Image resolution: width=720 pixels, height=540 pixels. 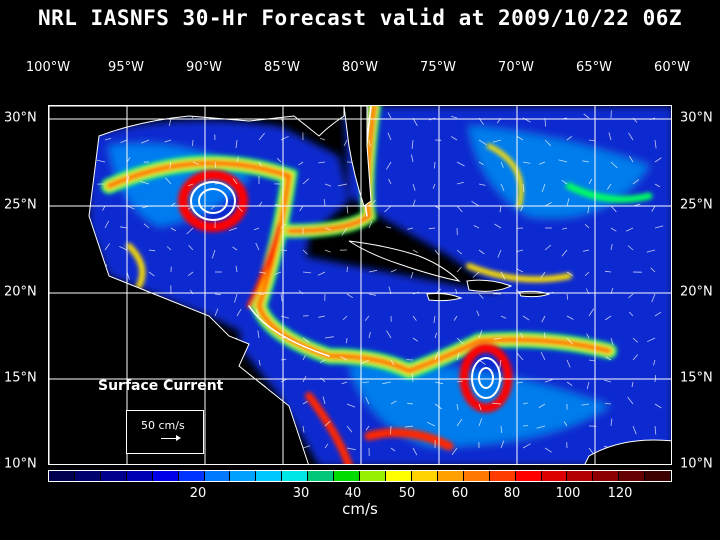 What do you see at coordinates (20, 378) in the screenshot?
I see `lat-label-left: 15°N` at bounding box center [20, 378].